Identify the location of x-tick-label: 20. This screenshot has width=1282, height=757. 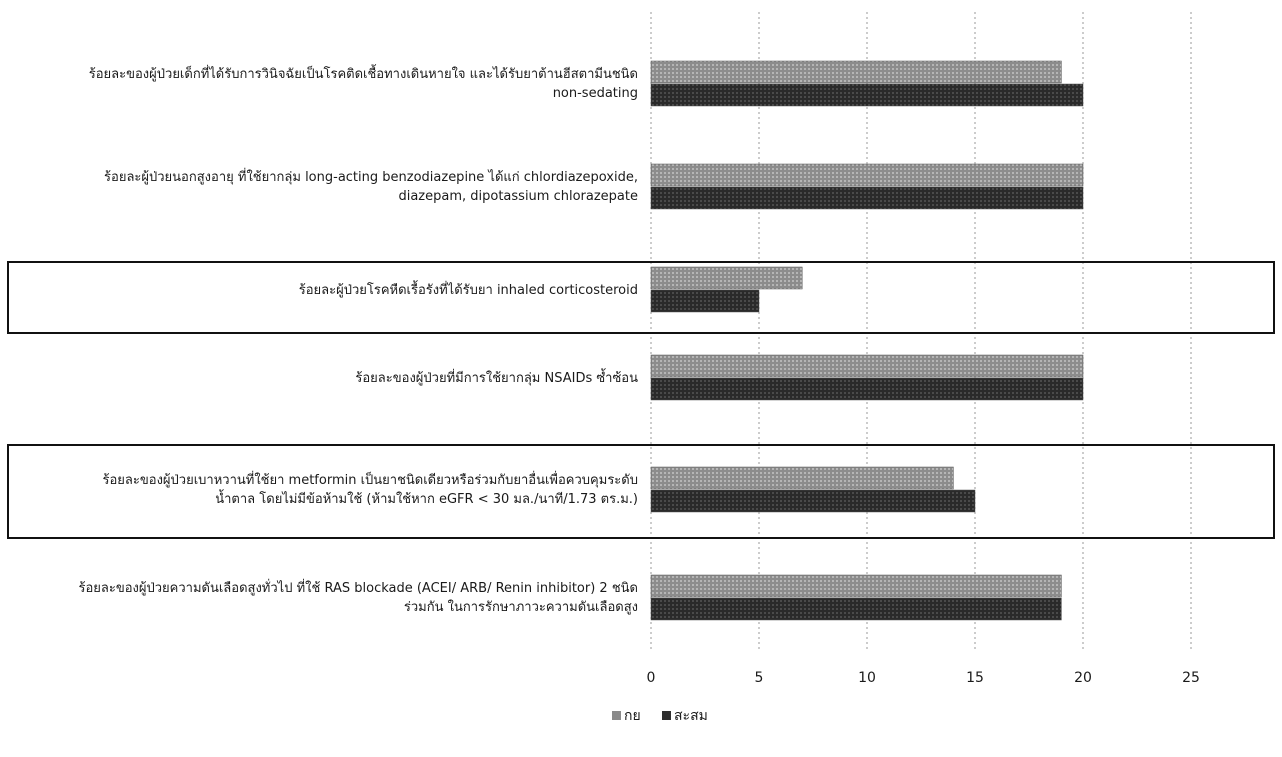
(1083, 678).